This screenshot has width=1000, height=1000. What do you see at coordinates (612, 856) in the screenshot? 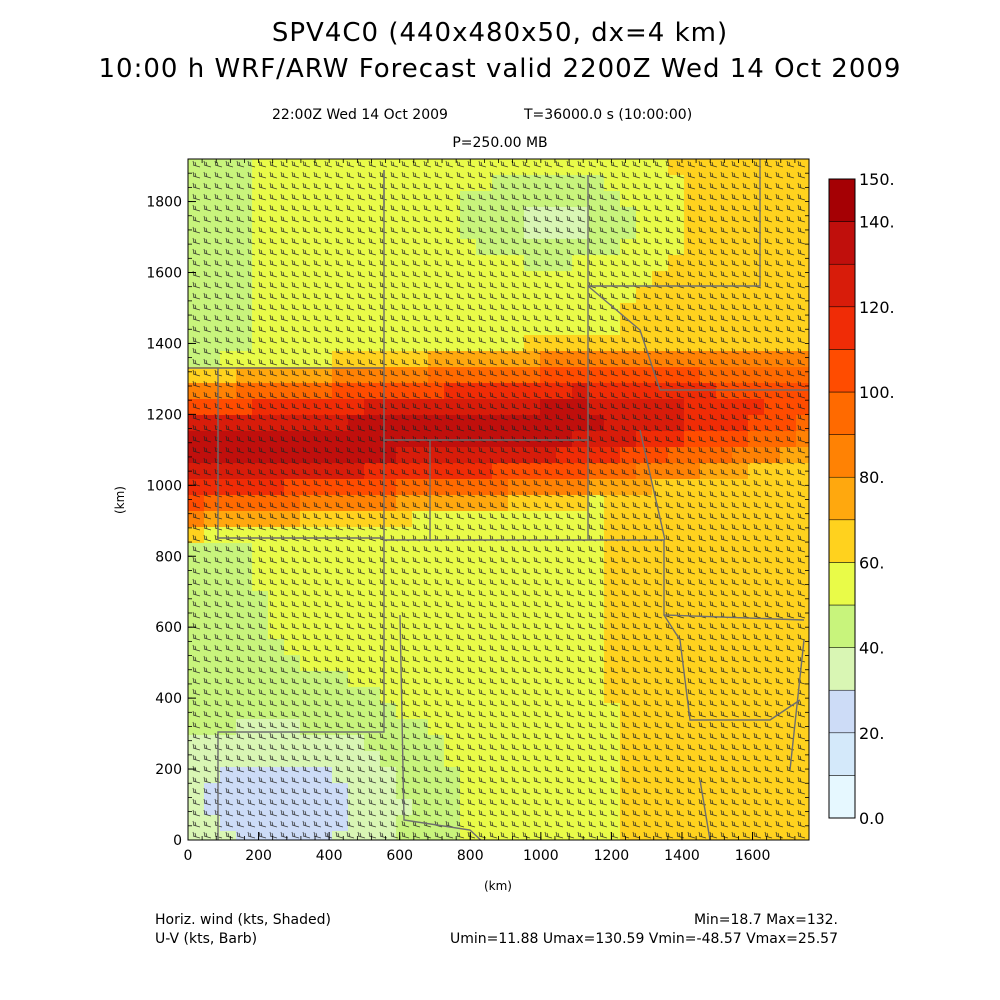
I see `x-tick-label: 1200` at bounding box center [612, 856].